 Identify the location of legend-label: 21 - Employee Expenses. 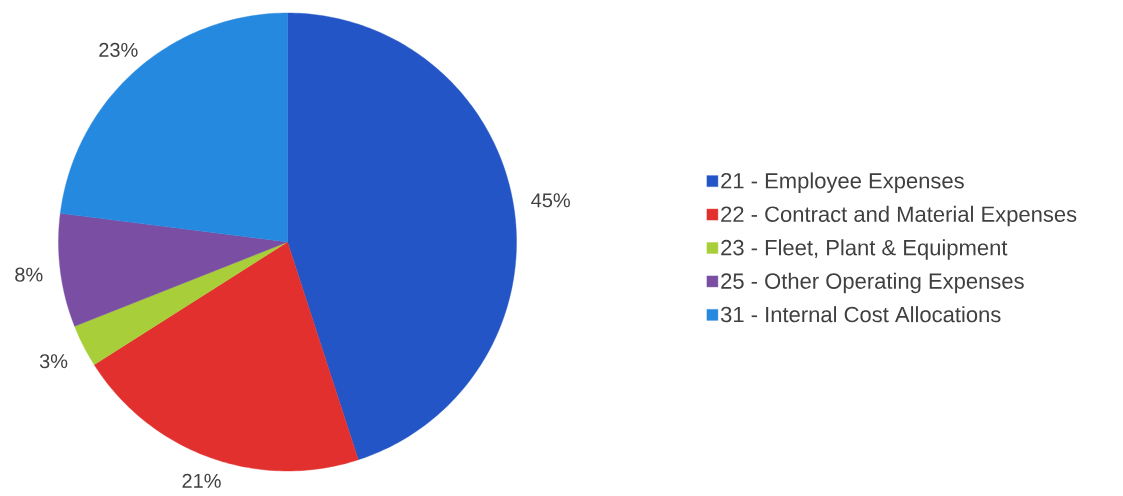
(842, 182).